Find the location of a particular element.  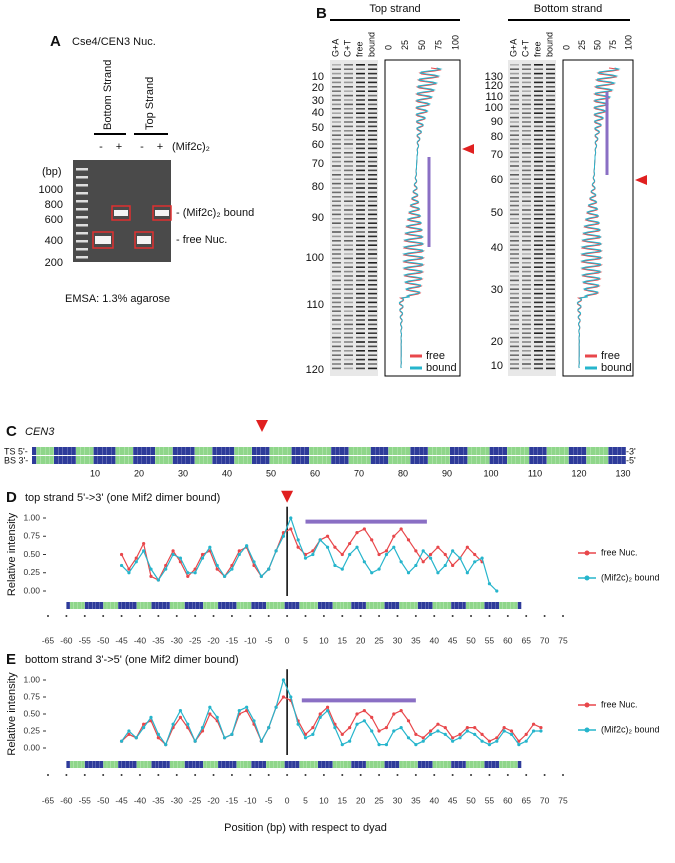

position-label: 10 is located at coordinates (497, 366).